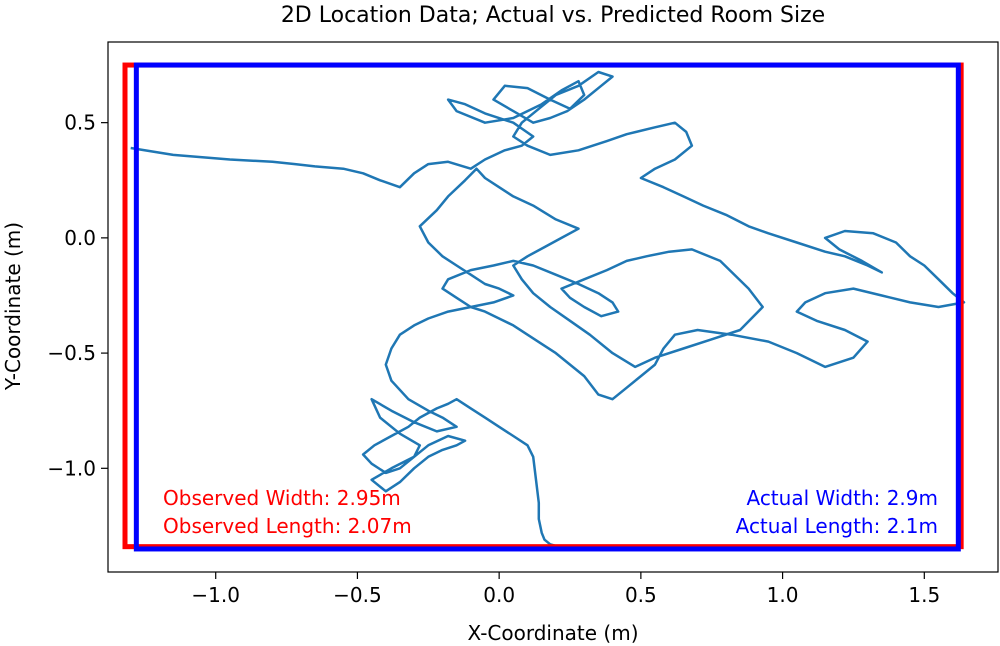 The width and height of the screenshot is (1000, 646). What do you see at coordinates (215, 595) in the screenshot?
I see `x-tick-label: −1.0` at bounding box center [215, 595].